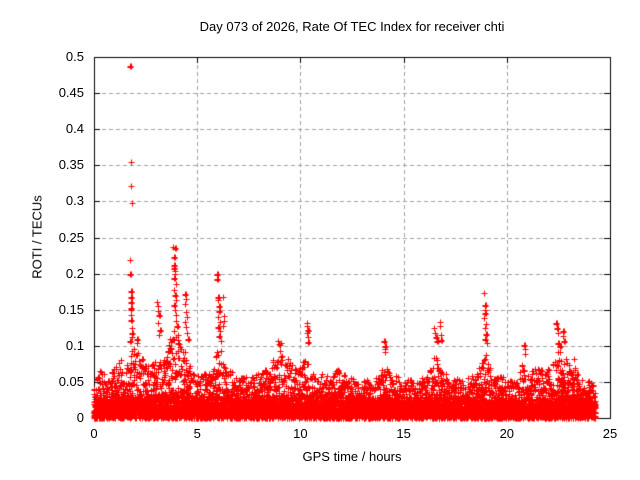 Image resolution: width=640 pixels, height=480 pixels. Describe the element at coordinates (352, 456) in the screenshot. I see `x-axis-label: GPS time / hours` at that location.